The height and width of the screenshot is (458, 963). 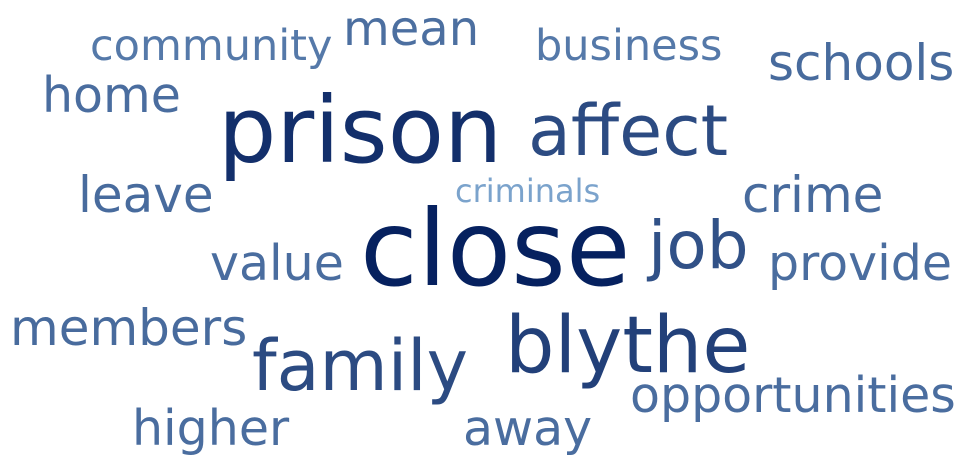 What do you see at coordinates (411, 29) in the screenshot?
I see `word: mean` at bounding box center [411, 29].